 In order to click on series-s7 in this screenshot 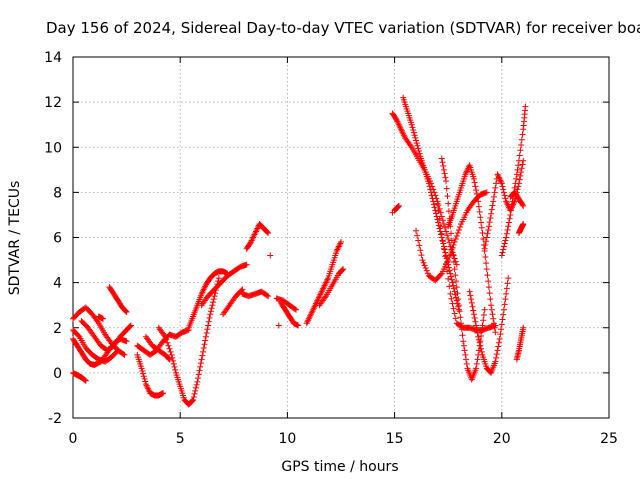, I will do `click(118, 299)`.